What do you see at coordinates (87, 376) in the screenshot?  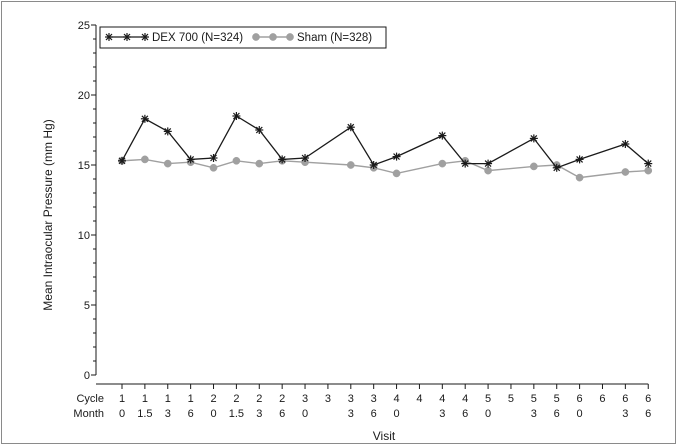 I see `y-tick-label: 0` at bounding box center [87, 376].